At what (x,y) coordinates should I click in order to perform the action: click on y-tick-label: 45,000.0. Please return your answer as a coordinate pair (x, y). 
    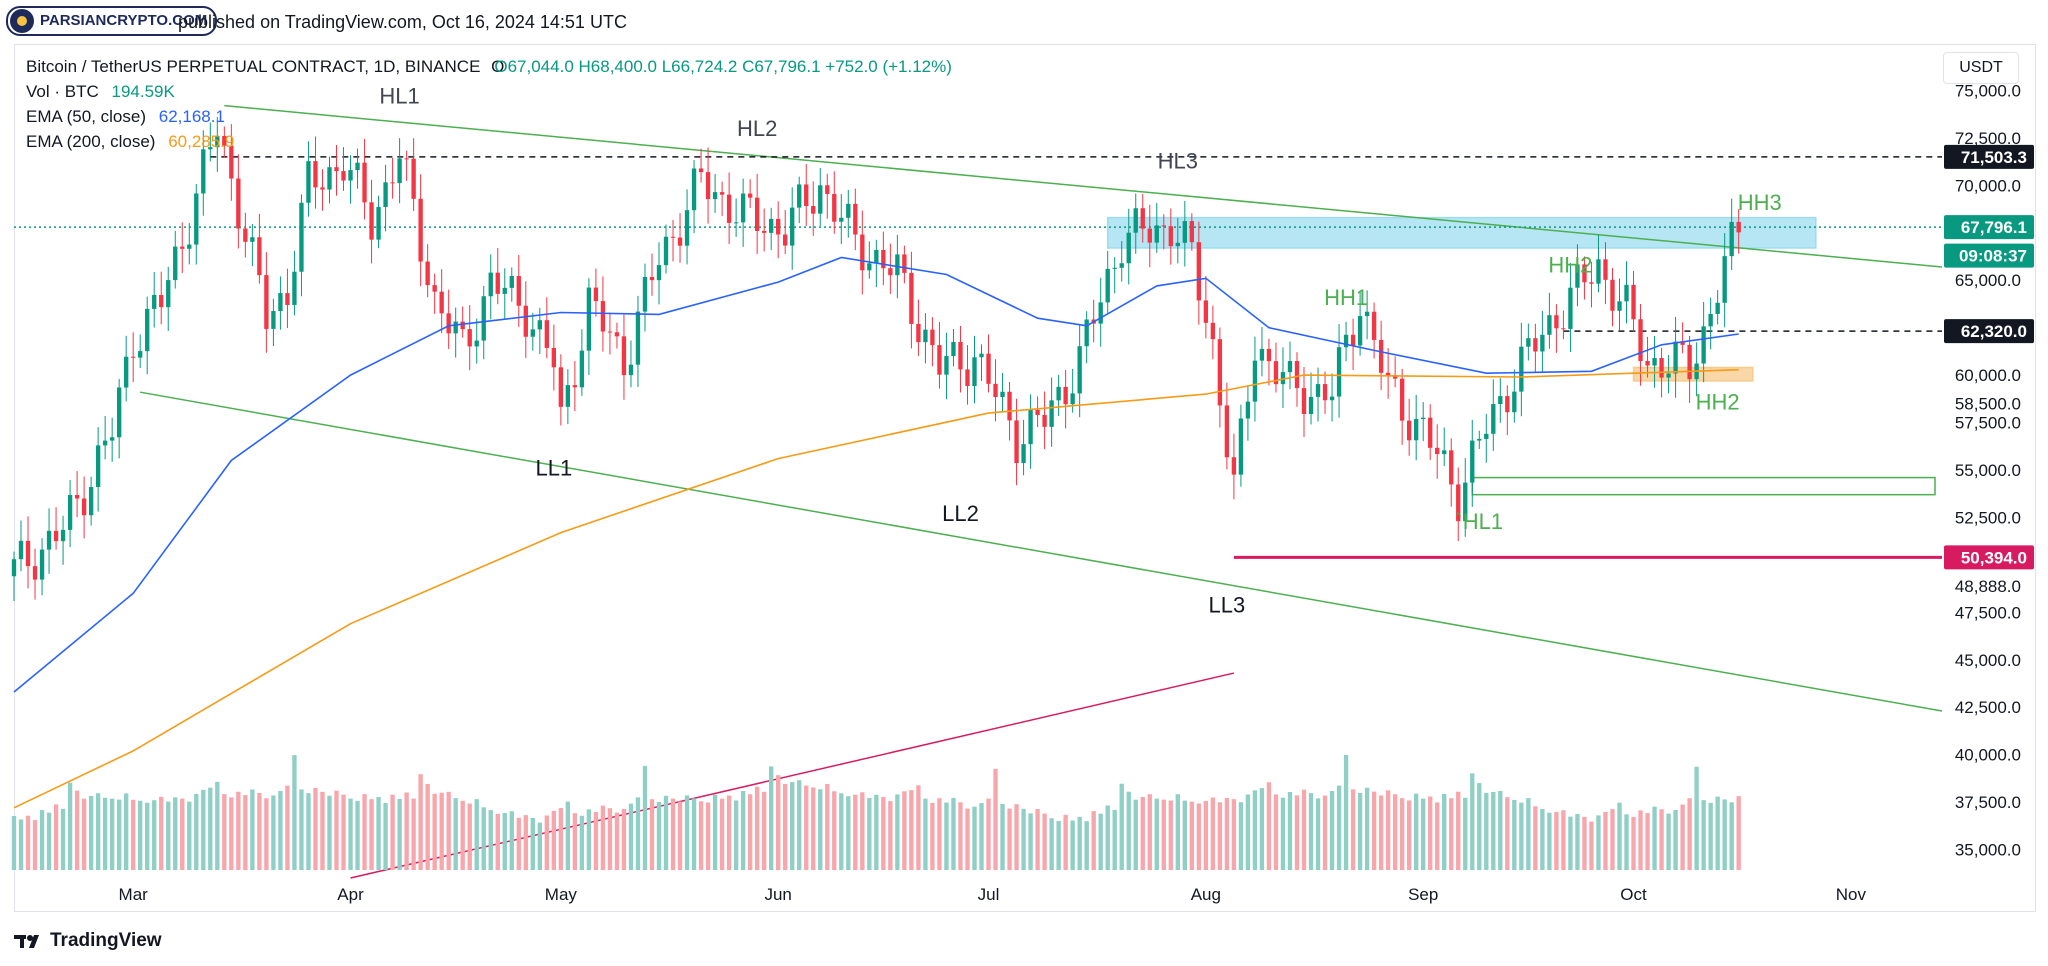
    Looking at the image, I should click on (1988, 660).